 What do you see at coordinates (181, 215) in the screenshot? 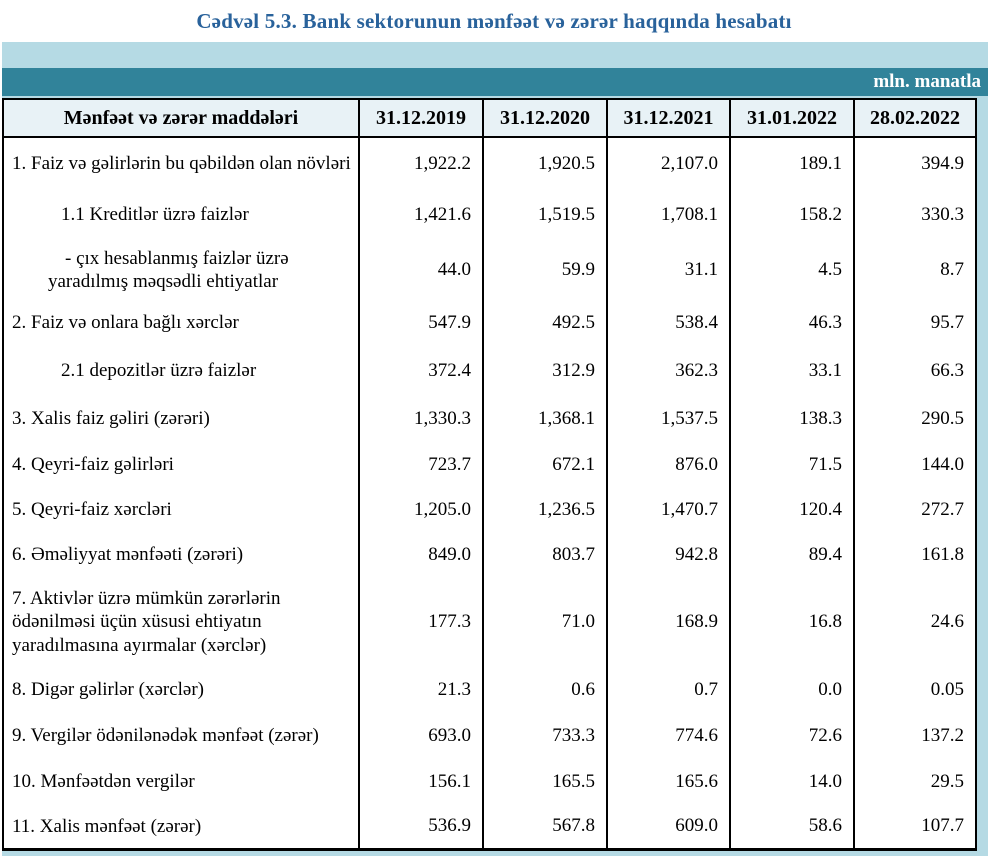
I see `row-label: 1.1 Kreditlər üzrə faizlər` at bounding box center [181, 215].